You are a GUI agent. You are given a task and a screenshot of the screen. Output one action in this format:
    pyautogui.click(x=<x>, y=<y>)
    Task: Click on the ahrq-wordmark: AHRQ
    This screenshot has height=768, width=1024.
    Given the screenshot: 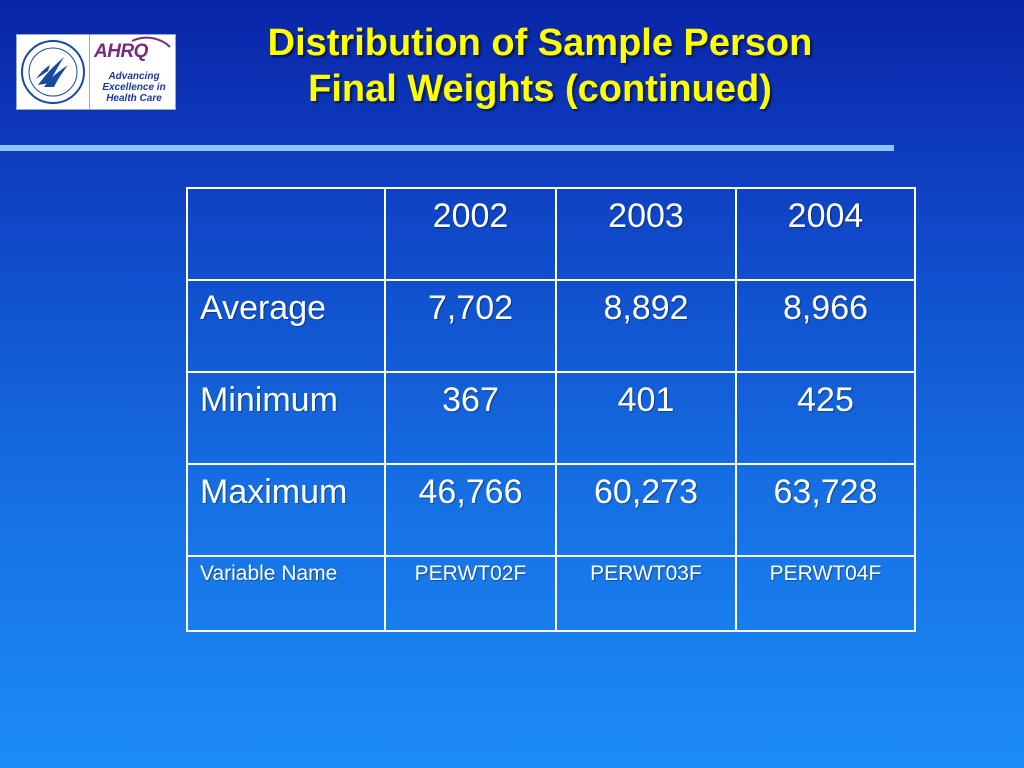 What is the action you would take?
    pyautogui.click(x=121, y=51)
    